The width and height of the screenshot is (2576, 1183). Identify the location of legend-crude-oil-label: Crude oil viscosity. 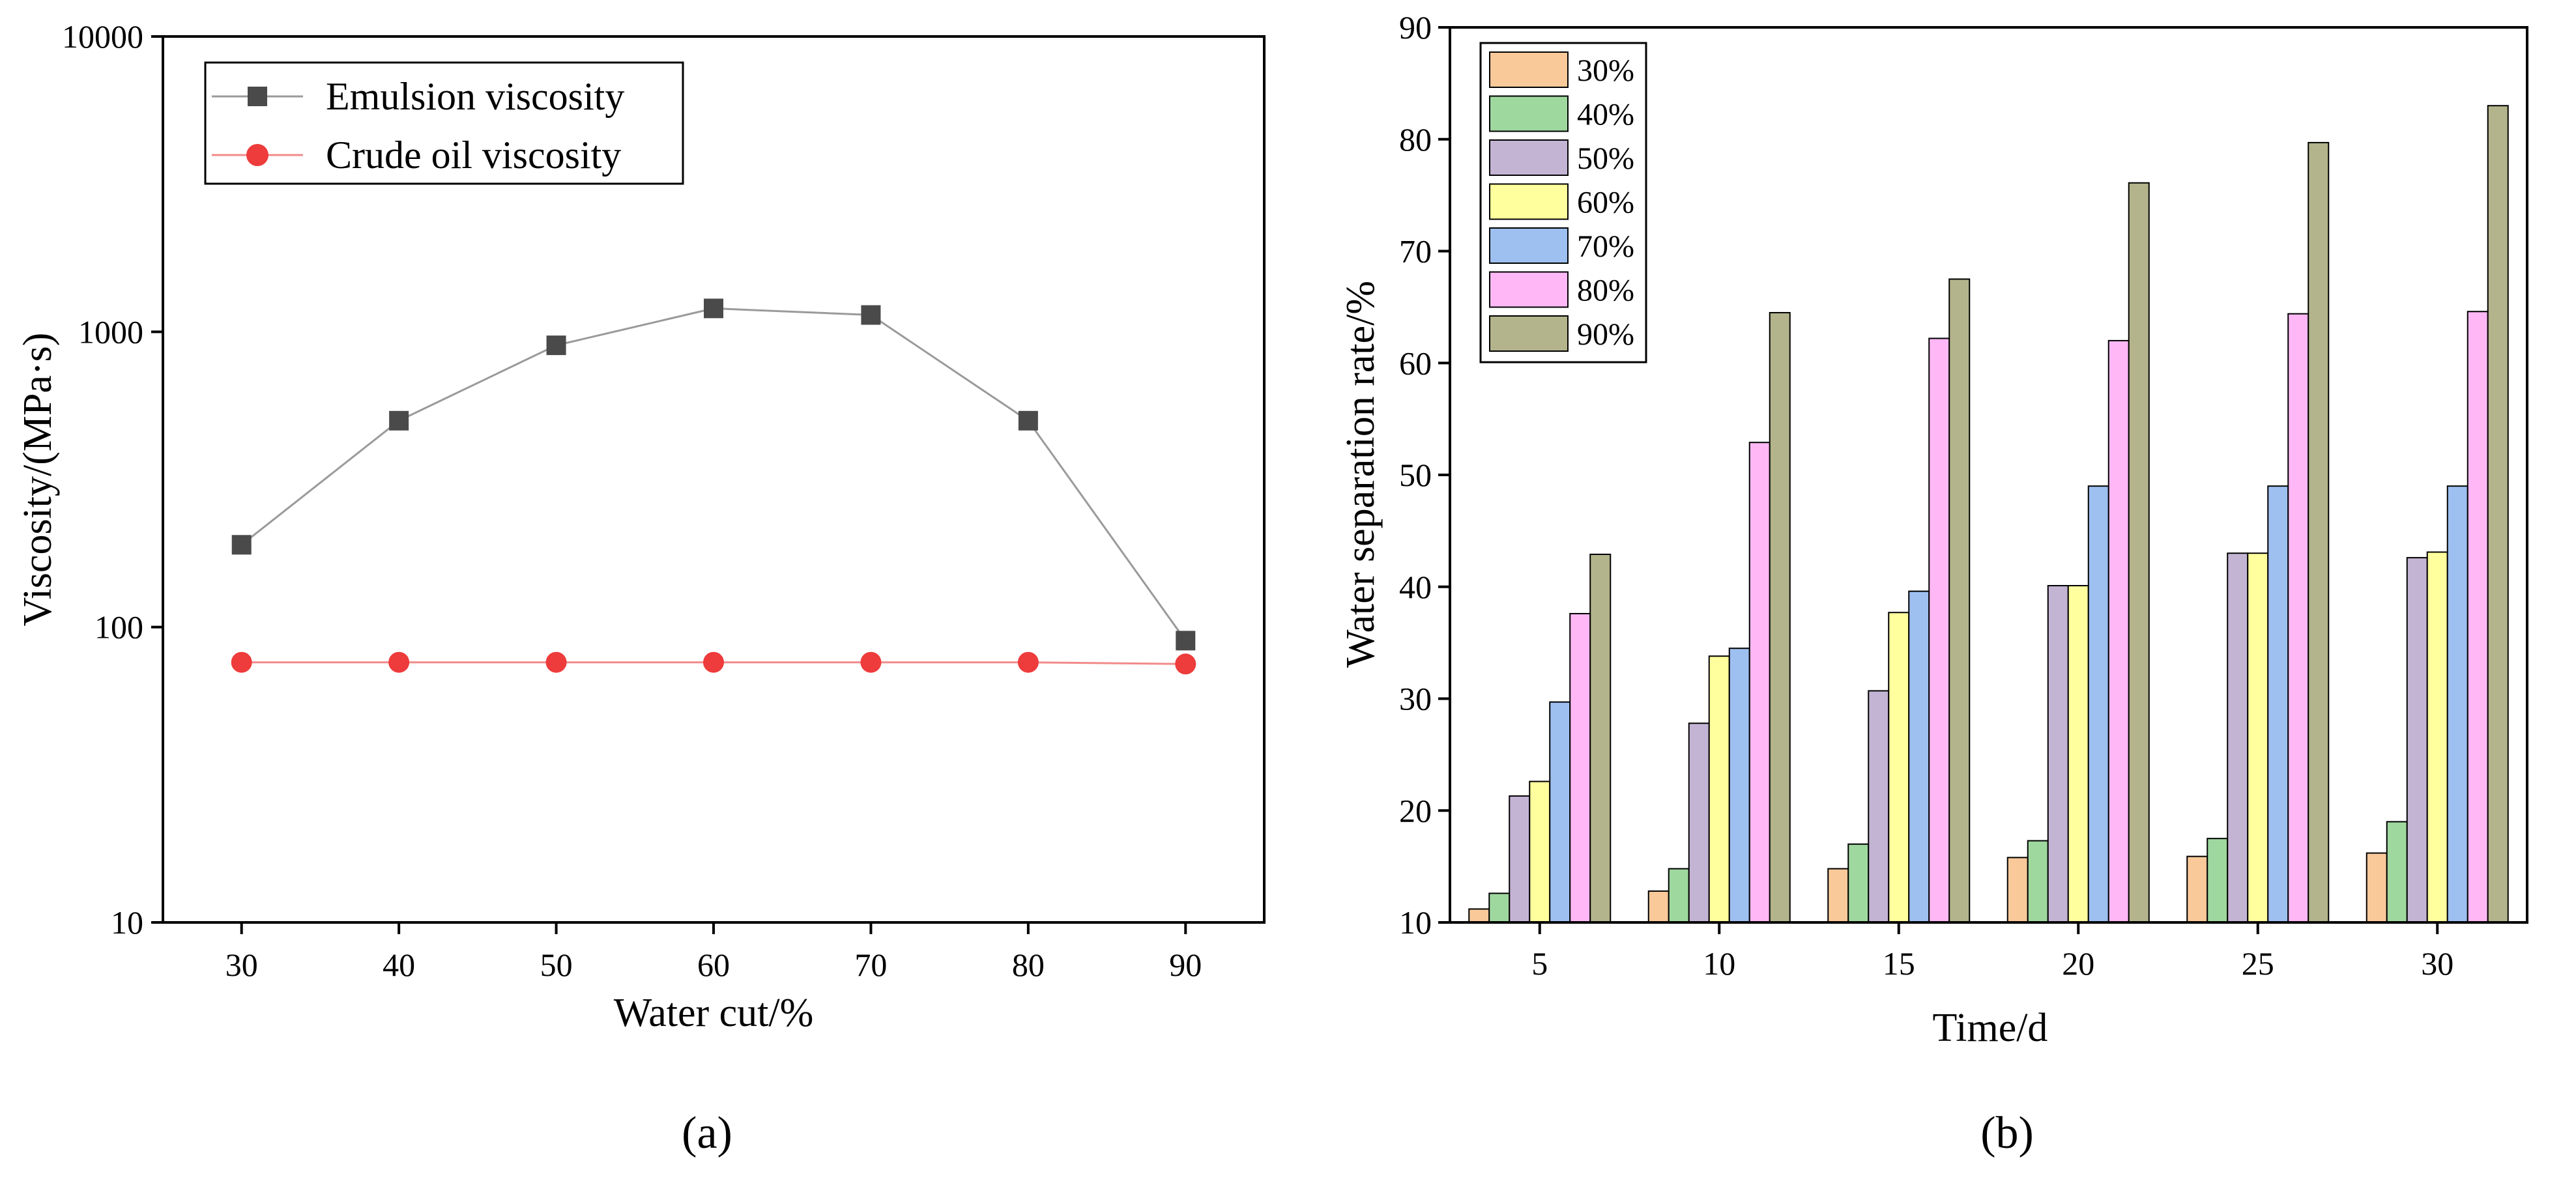
(473, 155).